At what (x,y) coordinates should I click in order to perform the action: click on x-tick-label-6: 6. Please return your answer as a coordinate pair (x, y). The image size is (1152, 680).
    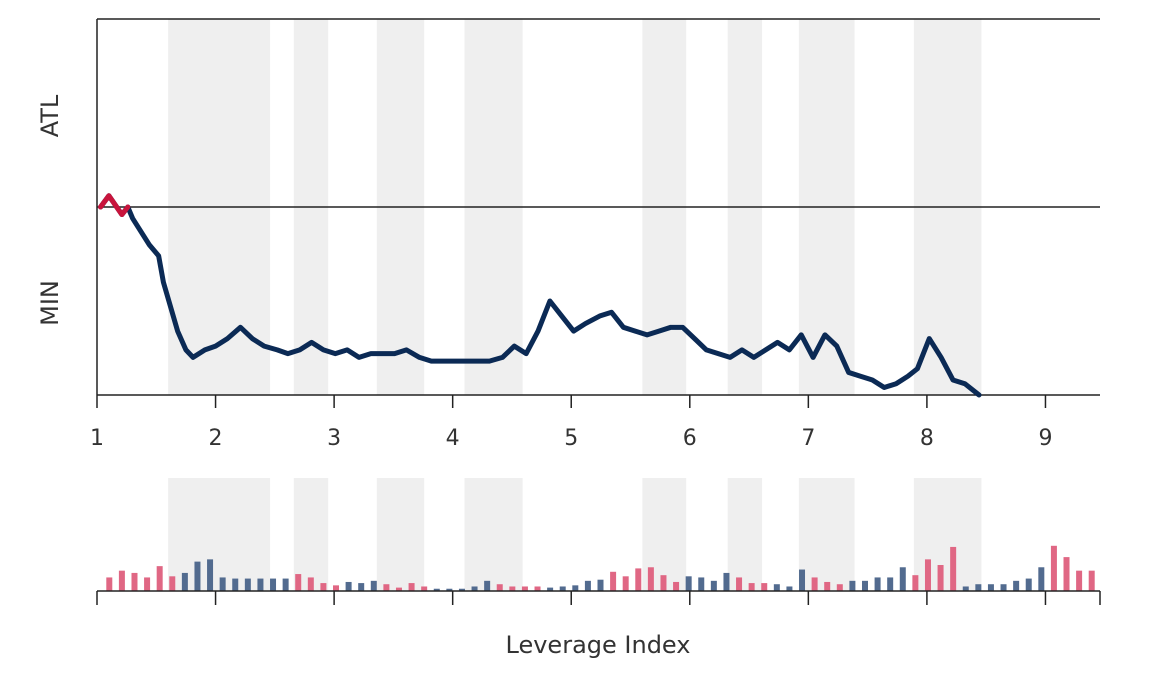
    Looking at the image, I should click on (690, 438).